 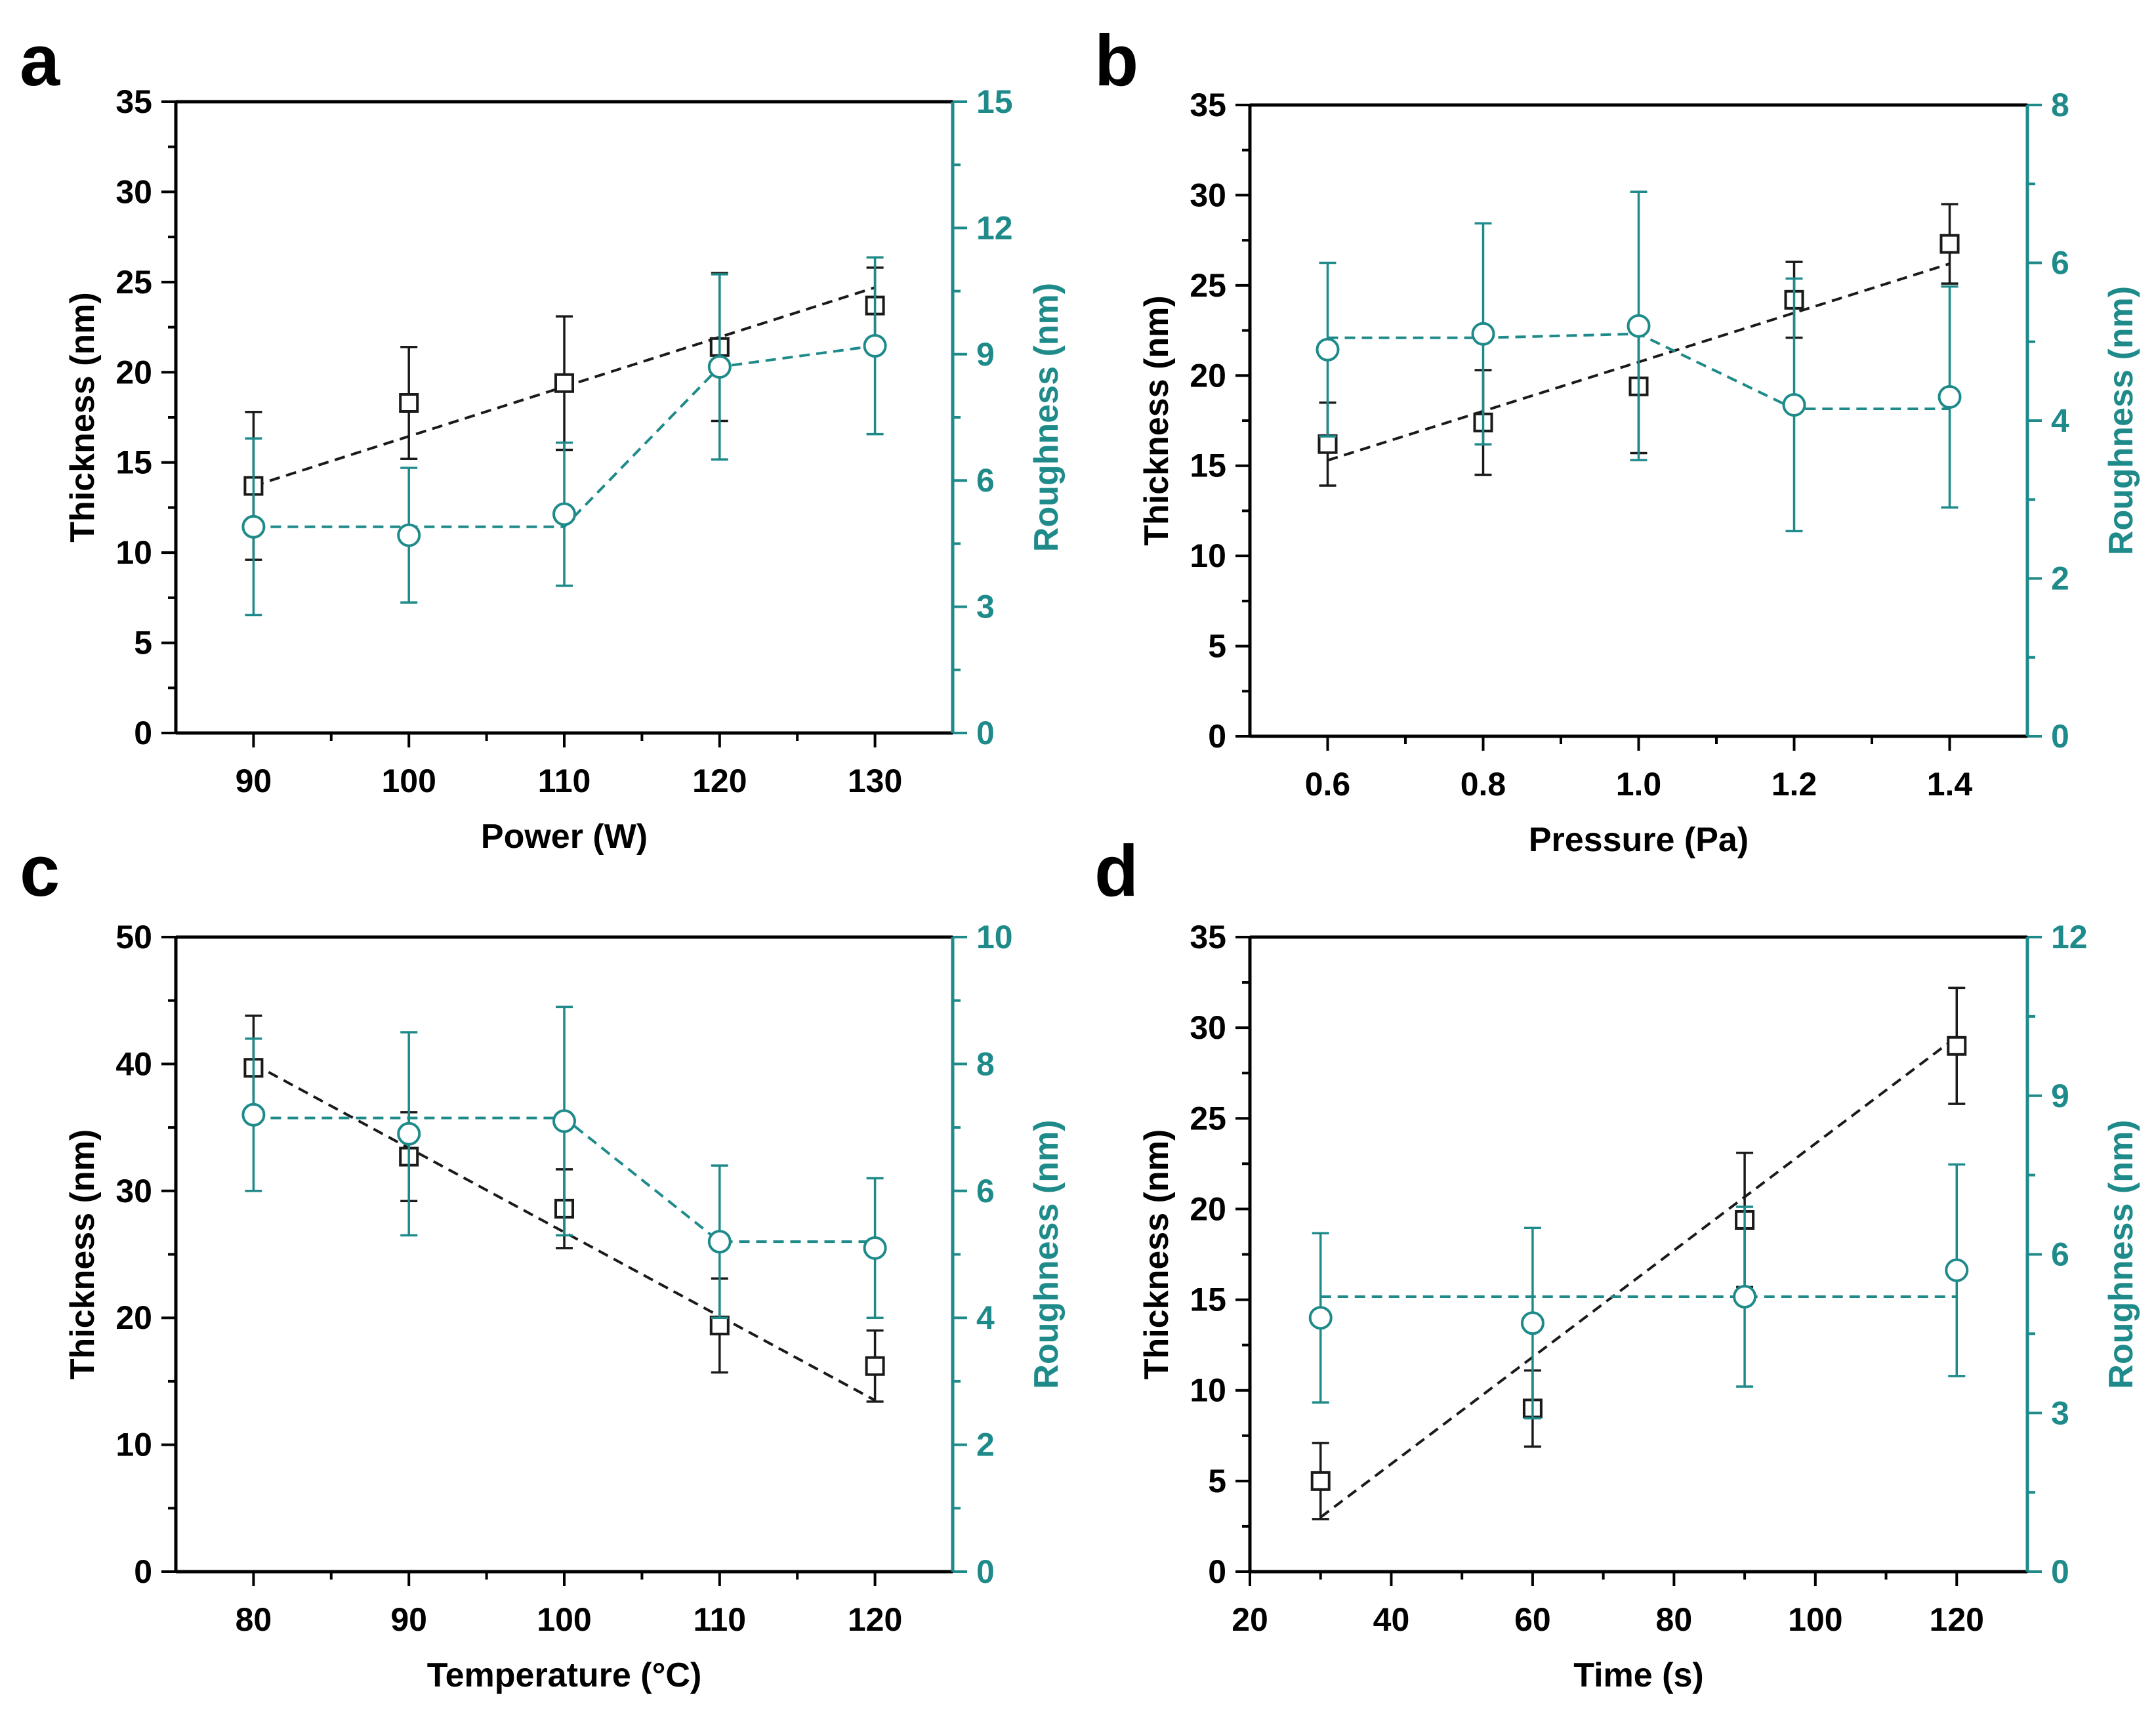 I want to click on panel-label: c, so click(x=40, y=871).